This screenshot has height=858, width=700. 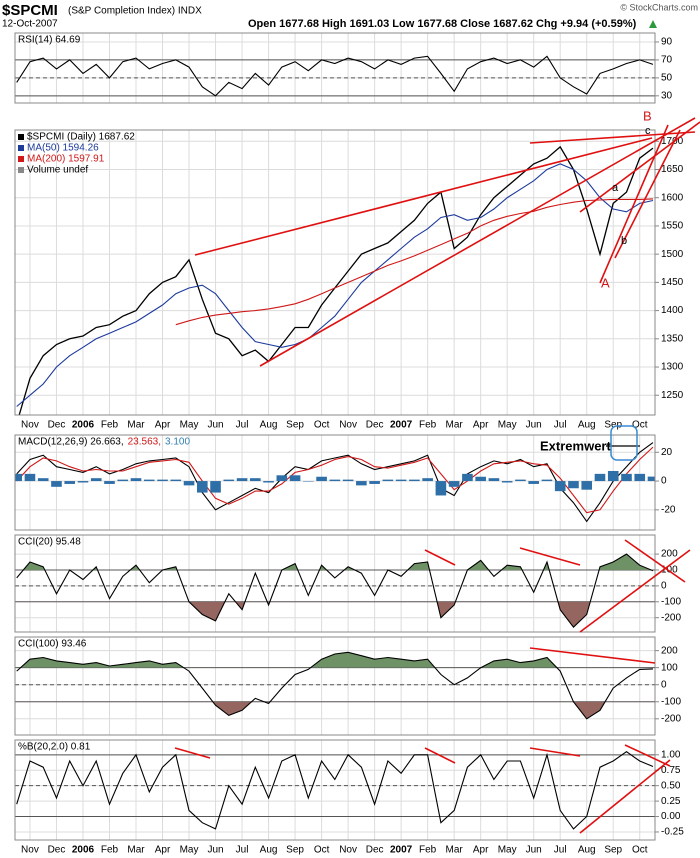 I want to click on y-tick-label: 1350, so click(x=672, y=338).